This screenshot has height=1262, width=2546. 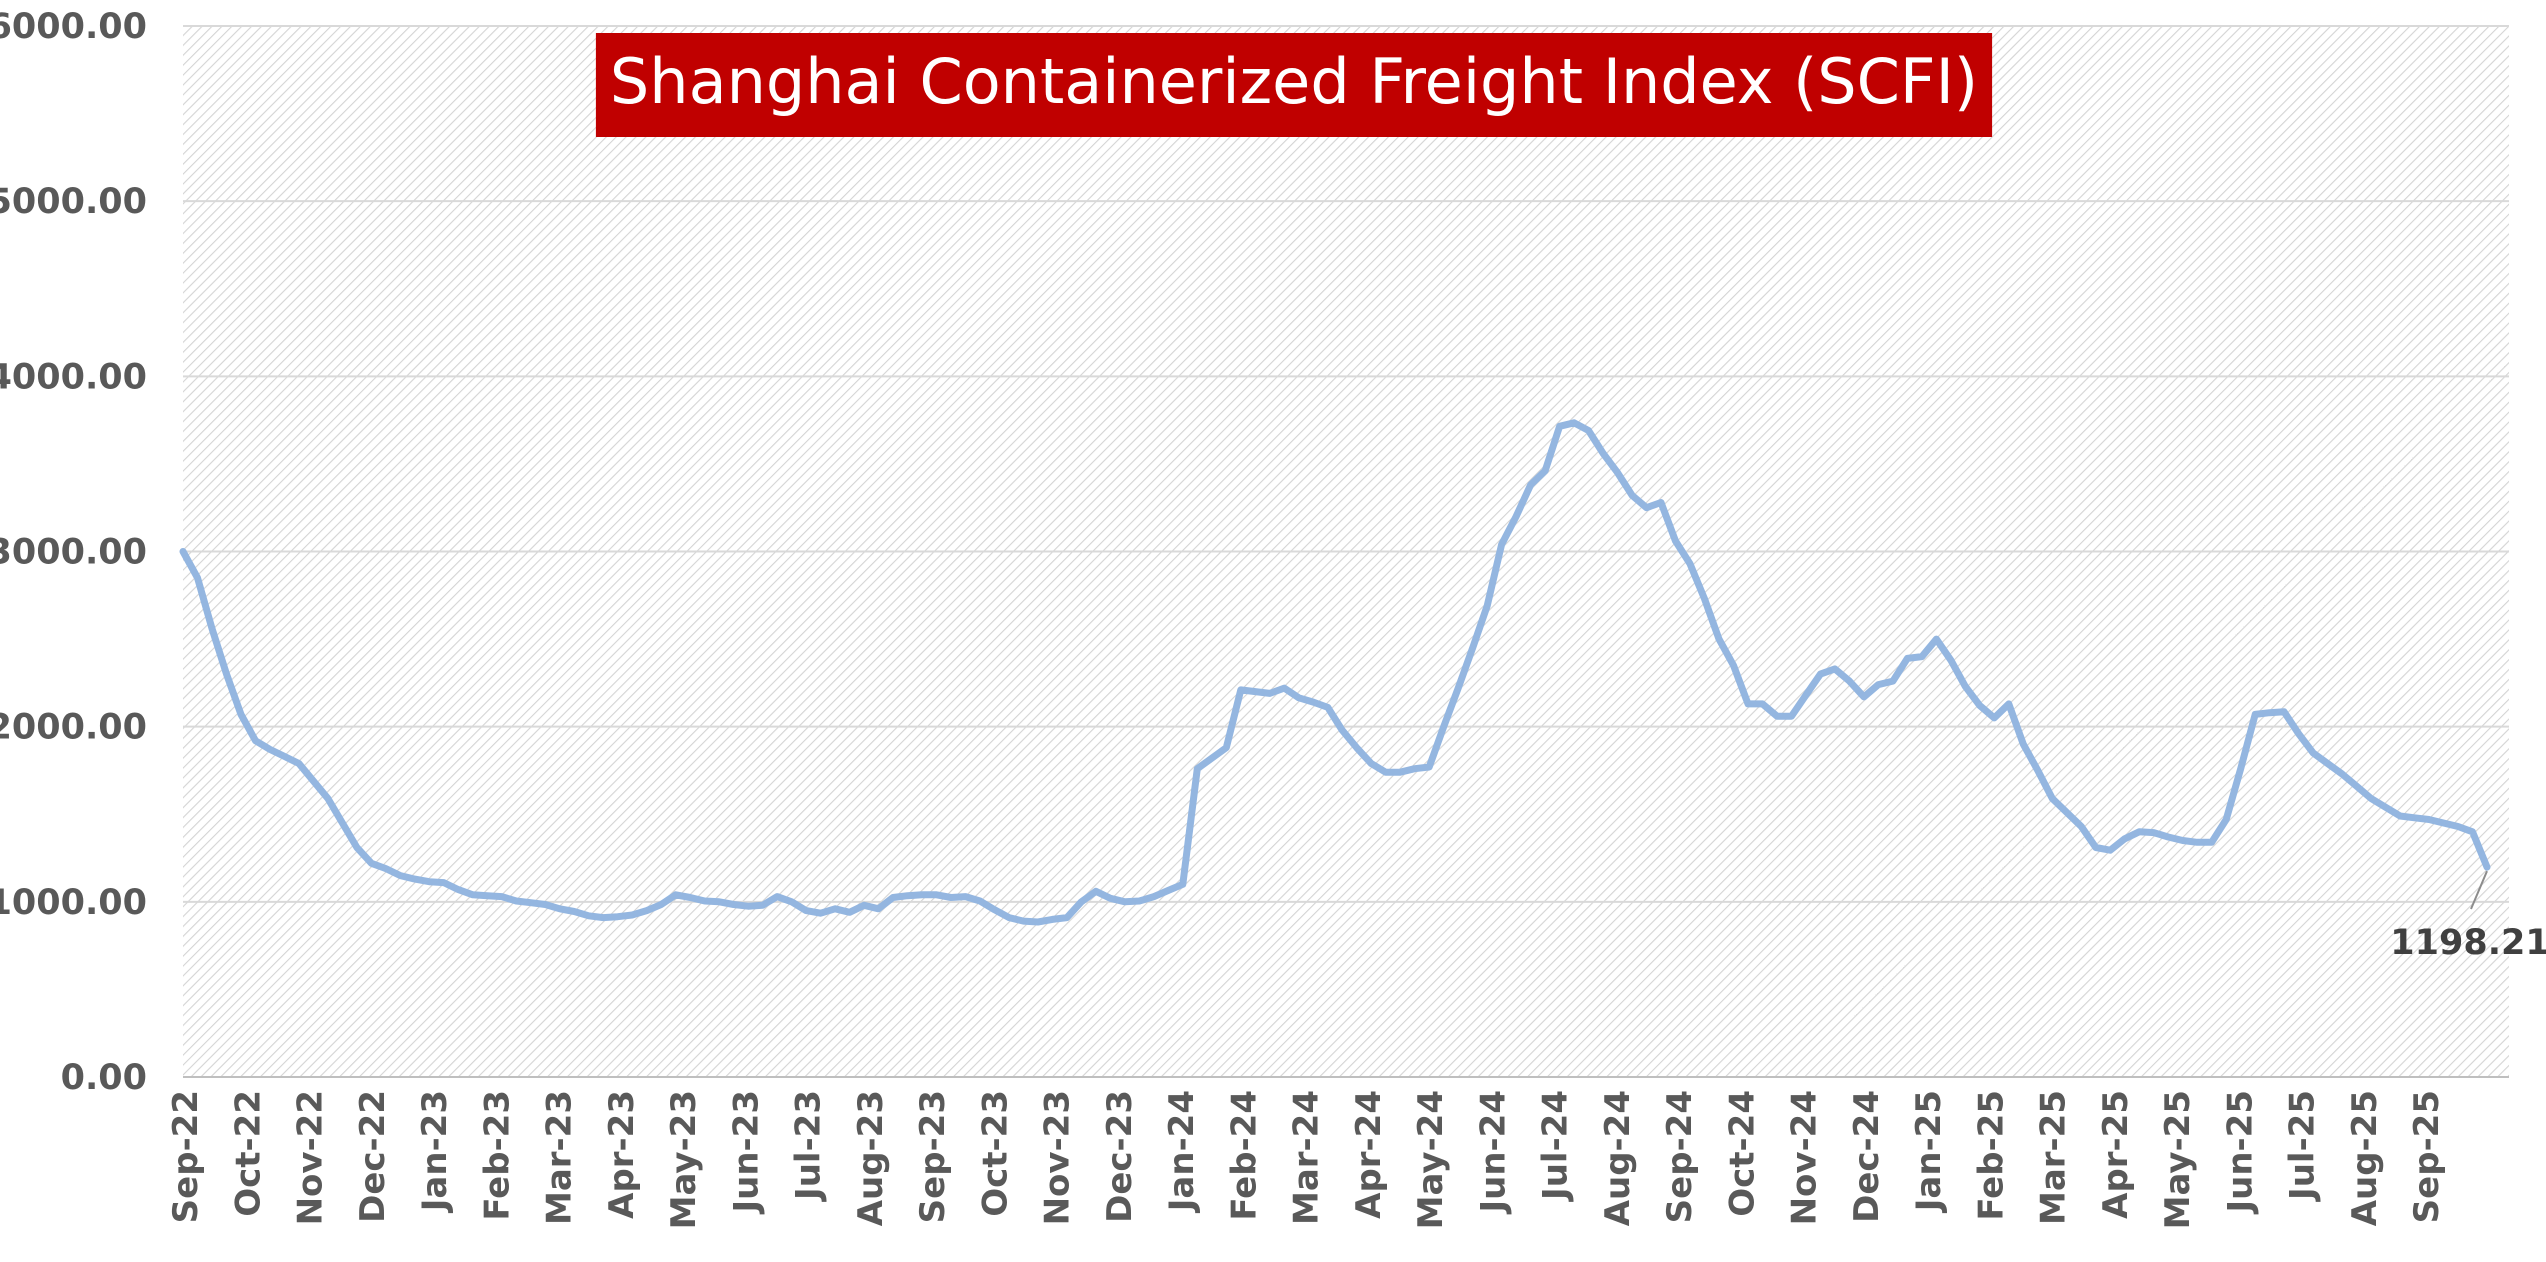 I want to click on x-tick-label: Apr-24, so click(x=1369, y=1154).